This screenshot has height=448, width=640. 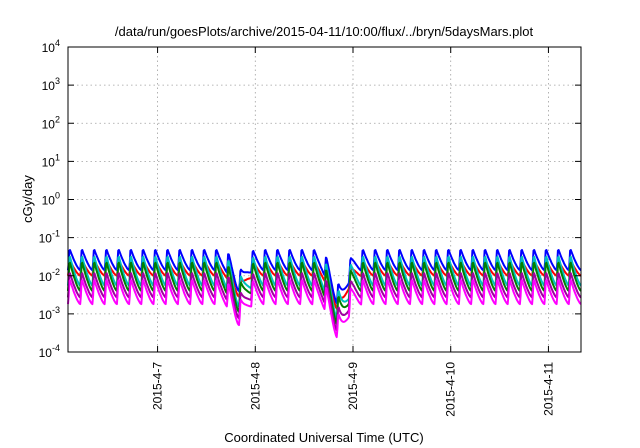 What do you see at coordinates (51, 46) in the screenshot?
I see `y-tick-label: 10⁴` at bounding box center [51, 46].